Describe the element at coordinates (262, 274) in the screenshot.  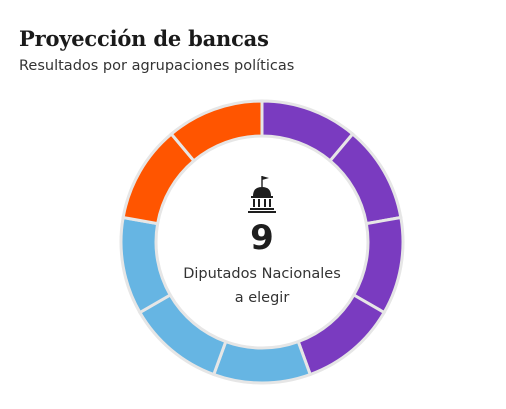
I see `seats-label-line-1: Diputados Nacionales` at that location.